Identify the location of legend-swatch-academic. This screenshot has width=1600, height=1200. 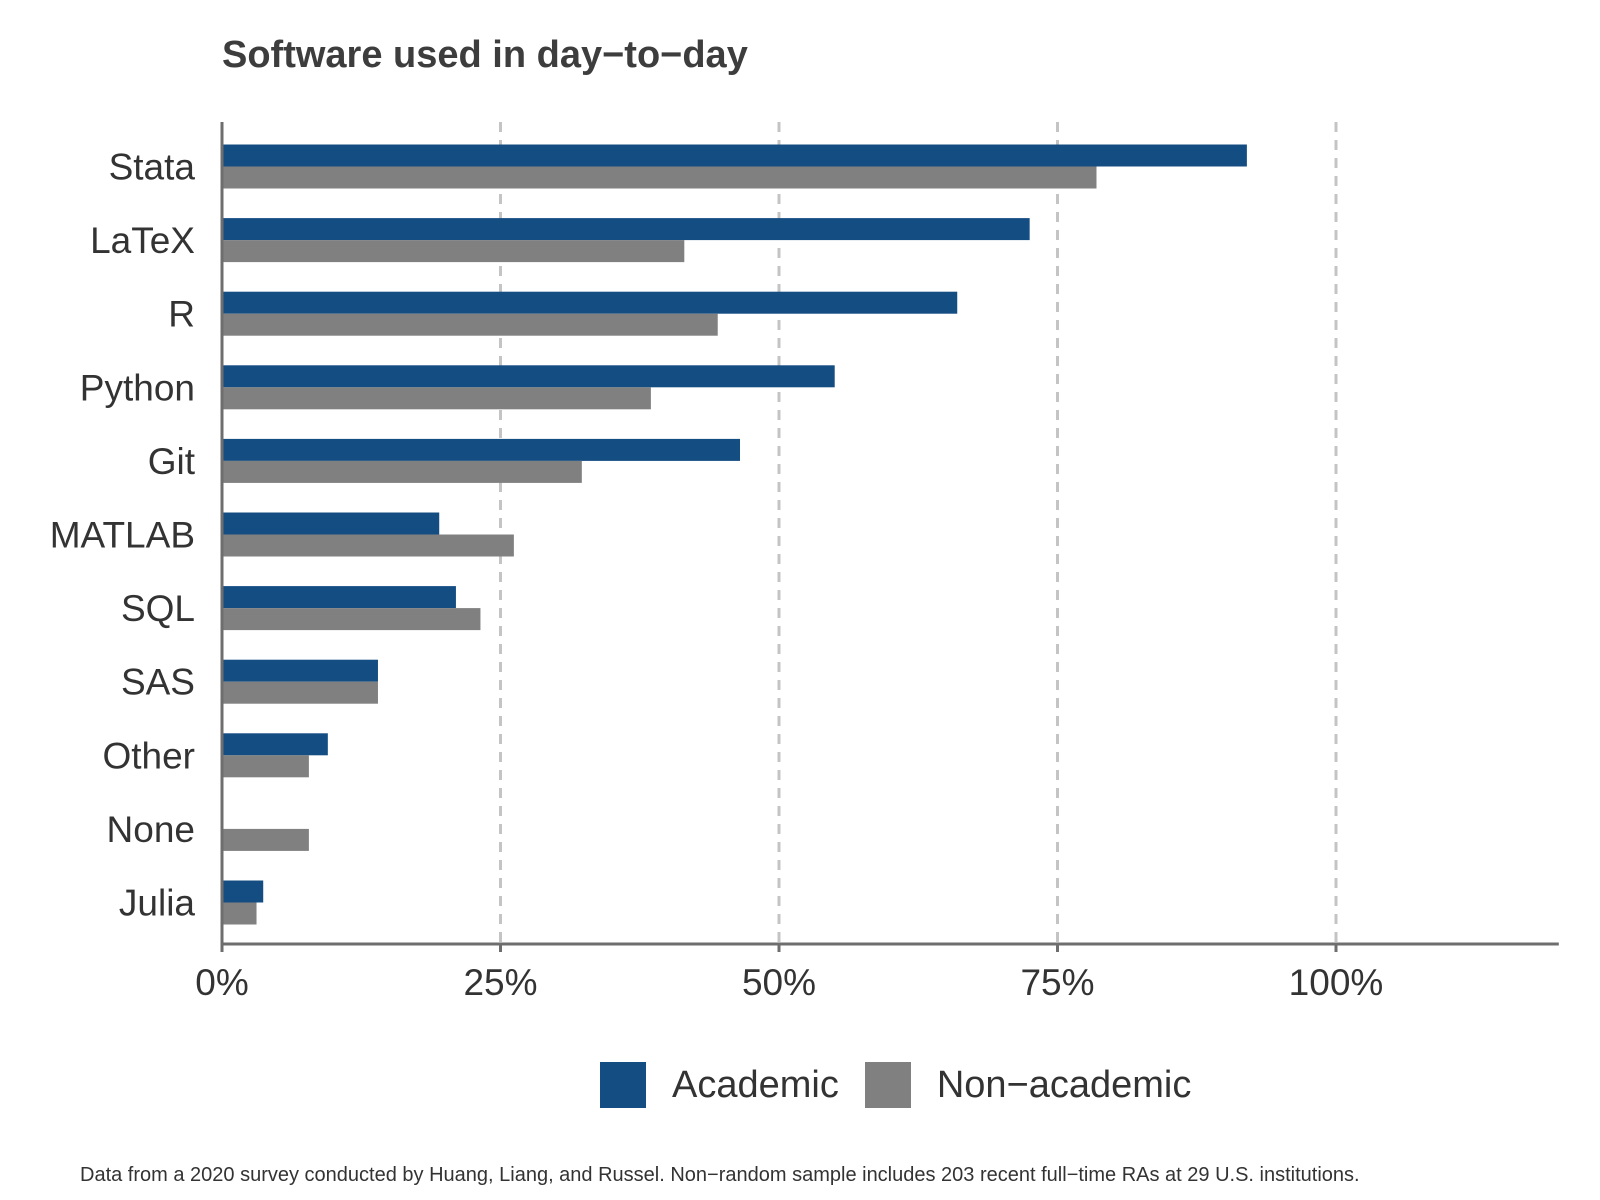
(623, 1085).